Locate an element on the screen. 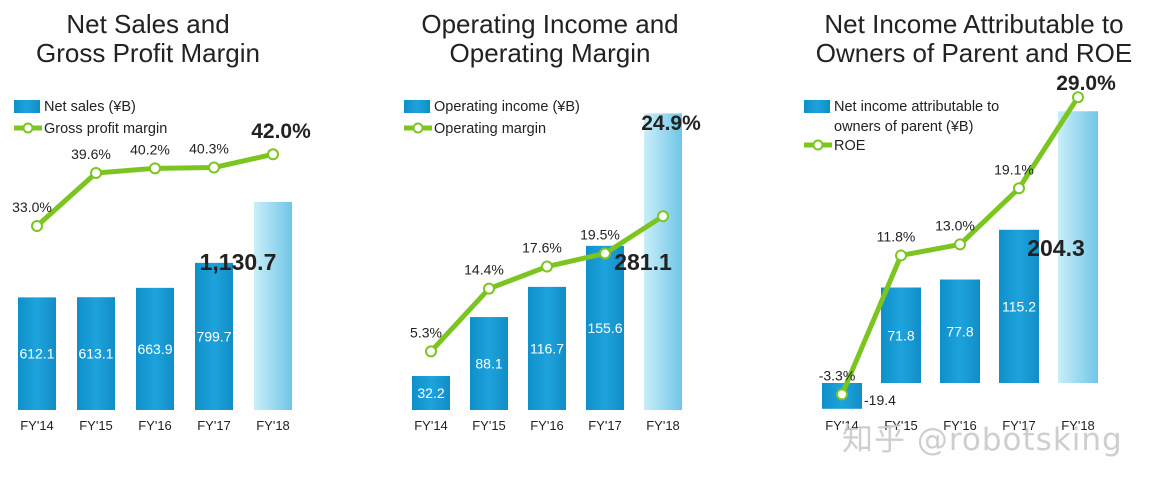  line-value-label: 11.8% is located at coordinates (896, 236).